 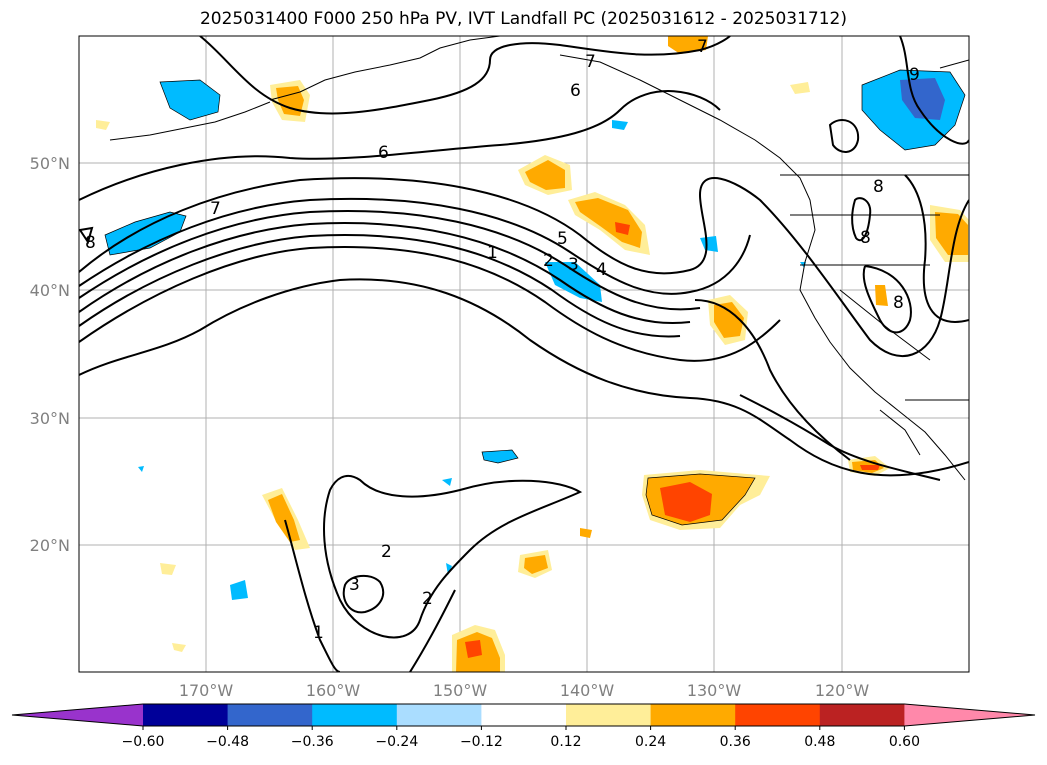 I want to click on colorbar-tick-label: 0.60, so click(x=904, y=742).